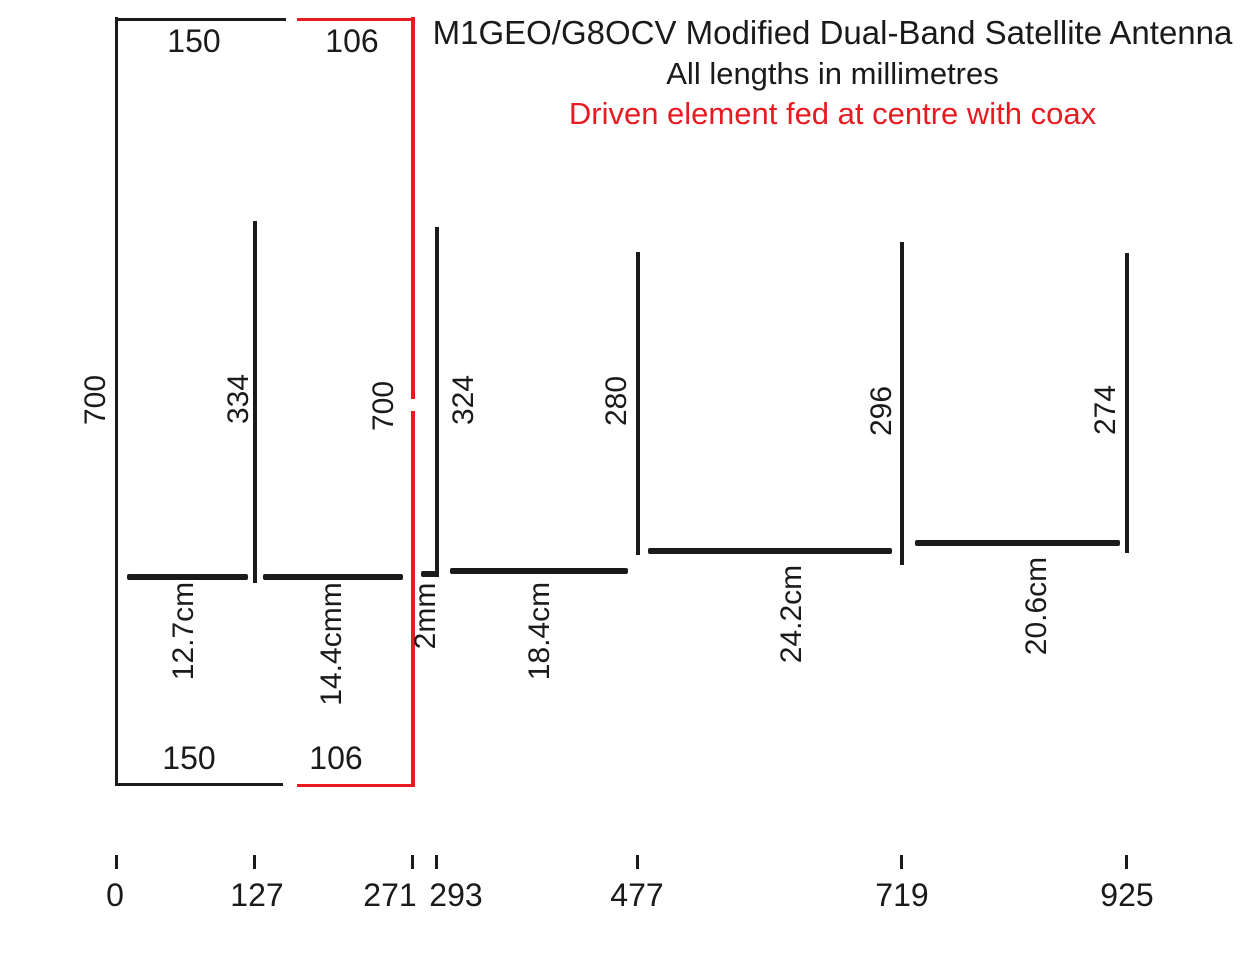 The height and width of the screenshot is (969, 1245). I want to click on driven-element-line-lower, so click(413, 598).